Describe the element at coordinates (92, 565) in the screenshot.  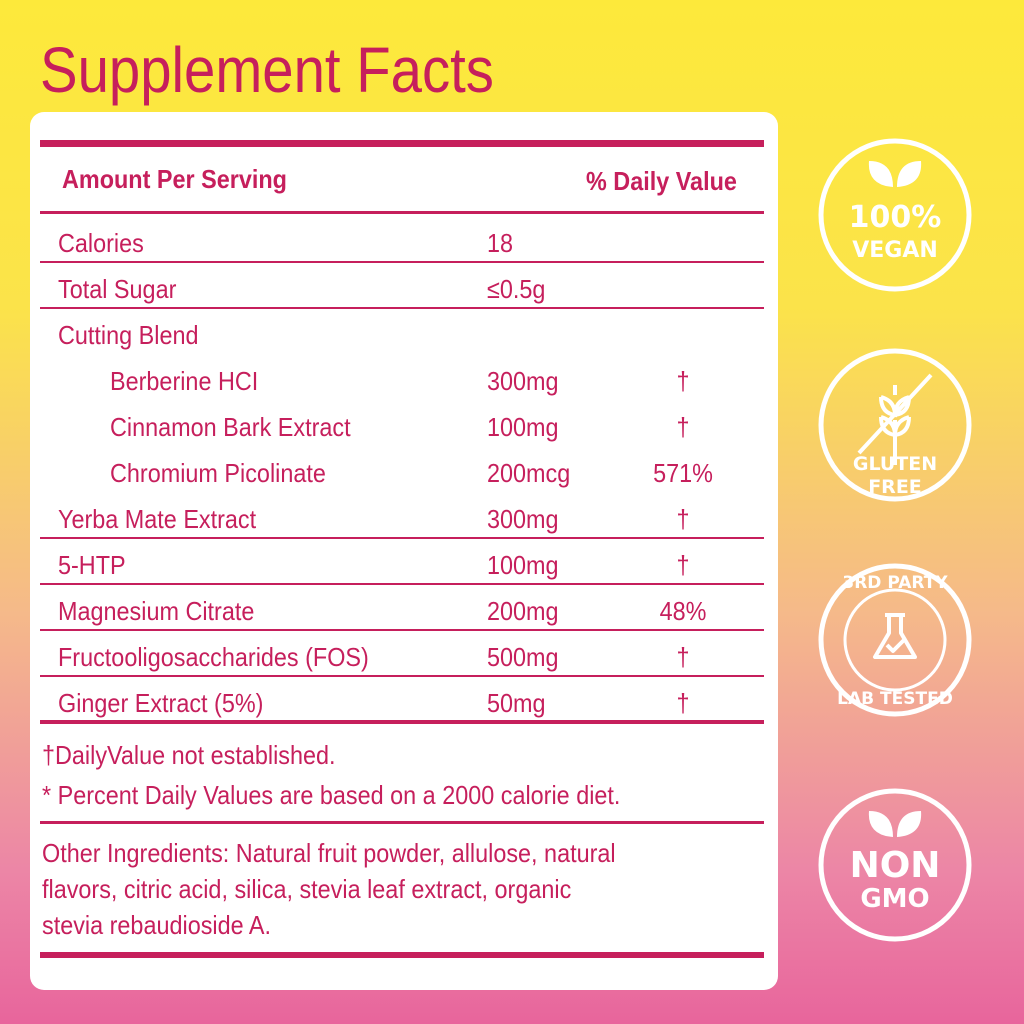
I see `ingredient-name: 5-HTP` at that location.